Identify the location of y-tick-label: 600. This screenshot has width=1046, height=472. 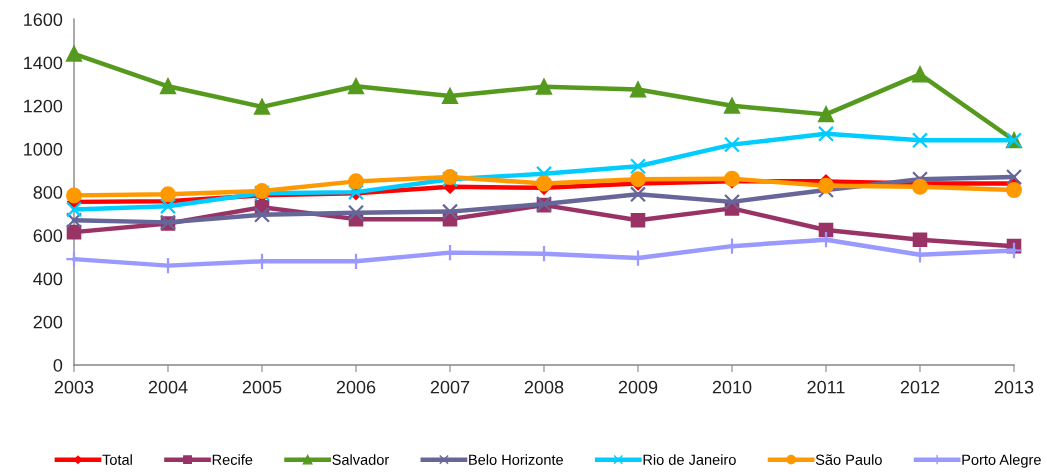
(48, 236).